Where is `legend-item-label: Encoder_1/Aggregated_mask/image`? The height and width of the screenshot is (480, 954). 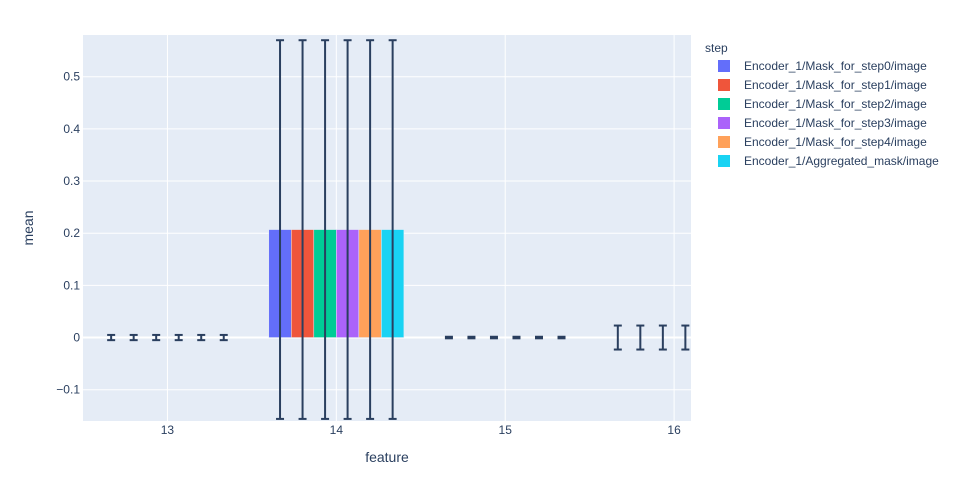 legend-item-label: Encoder_1/Aggregated_mask/image is located at coordinates (841, 161).